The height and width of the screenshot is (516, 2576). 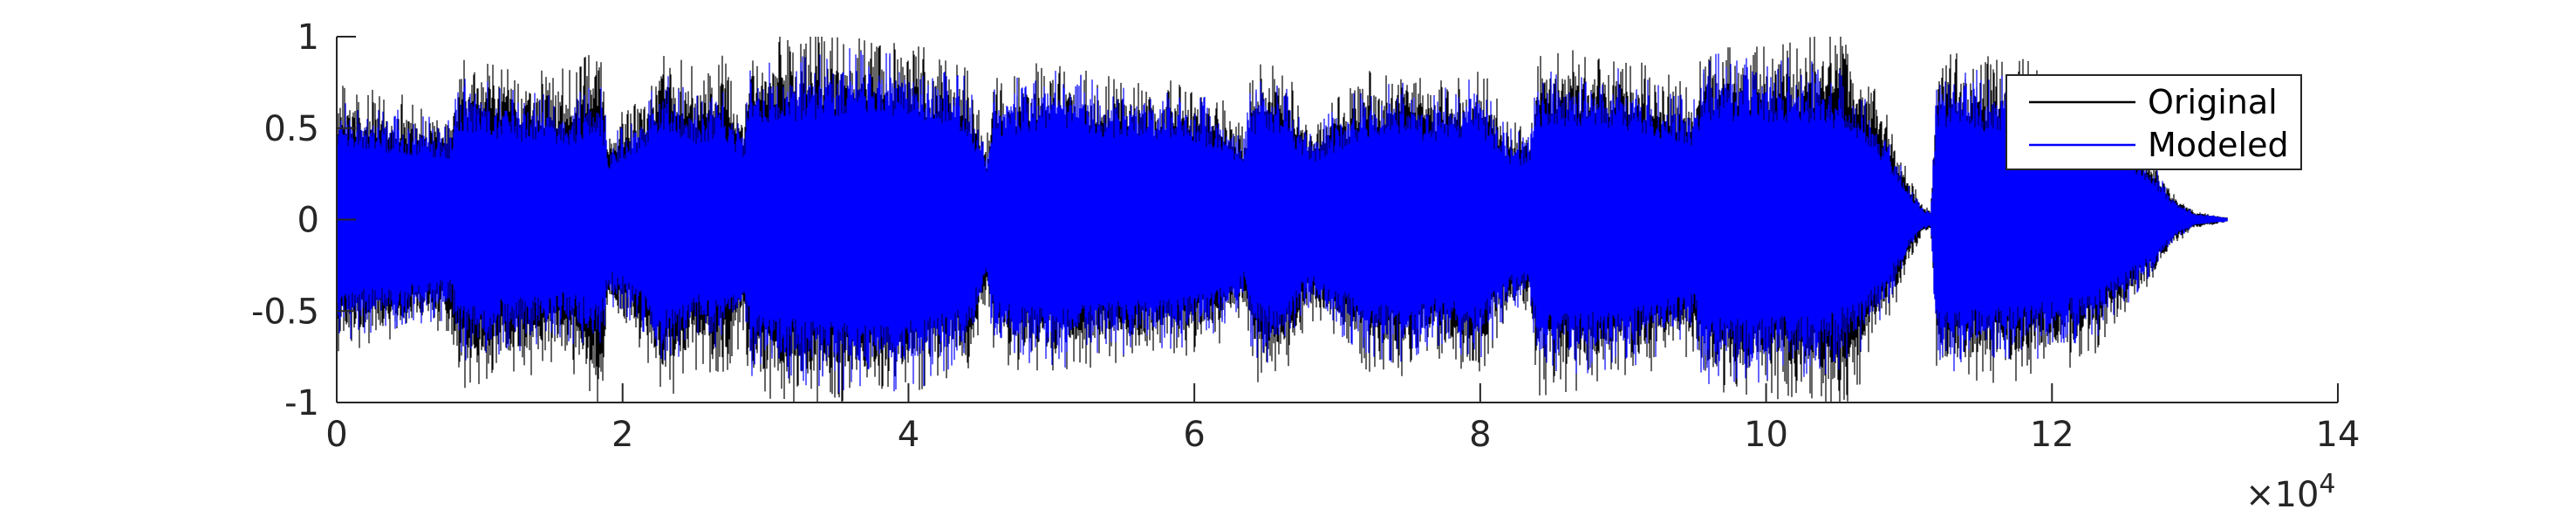 What do you see at coordinates (1766, 435) in the screenshot?
I see `x-tick-label: 10` at bounding box center [1766, 435].